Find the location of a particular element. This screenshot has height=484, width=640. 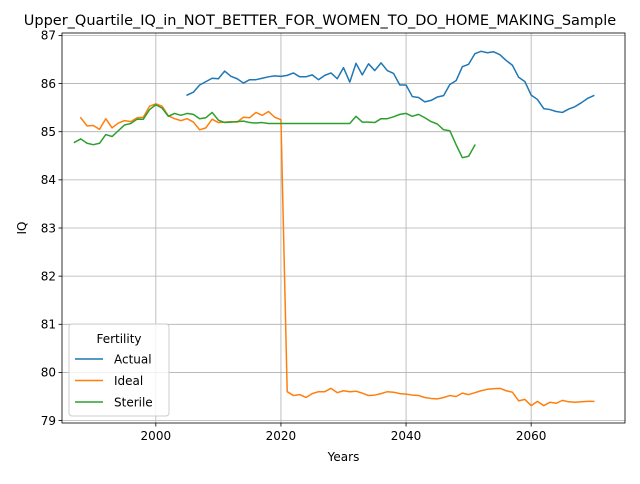

y-tick-label: 81 is located at coordinates (48, 325).